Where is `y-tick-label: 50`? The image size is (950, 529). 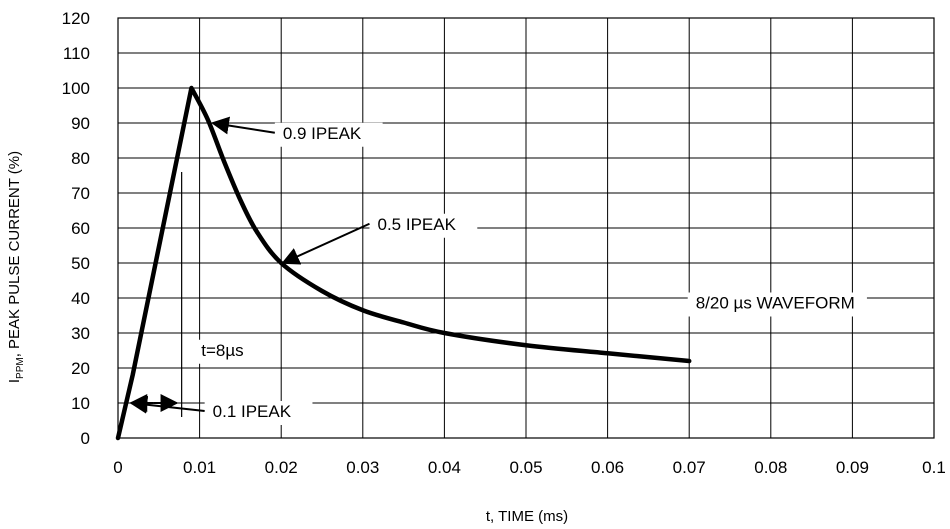
y-tick-label: 50 is located at coordinates (80, 263).